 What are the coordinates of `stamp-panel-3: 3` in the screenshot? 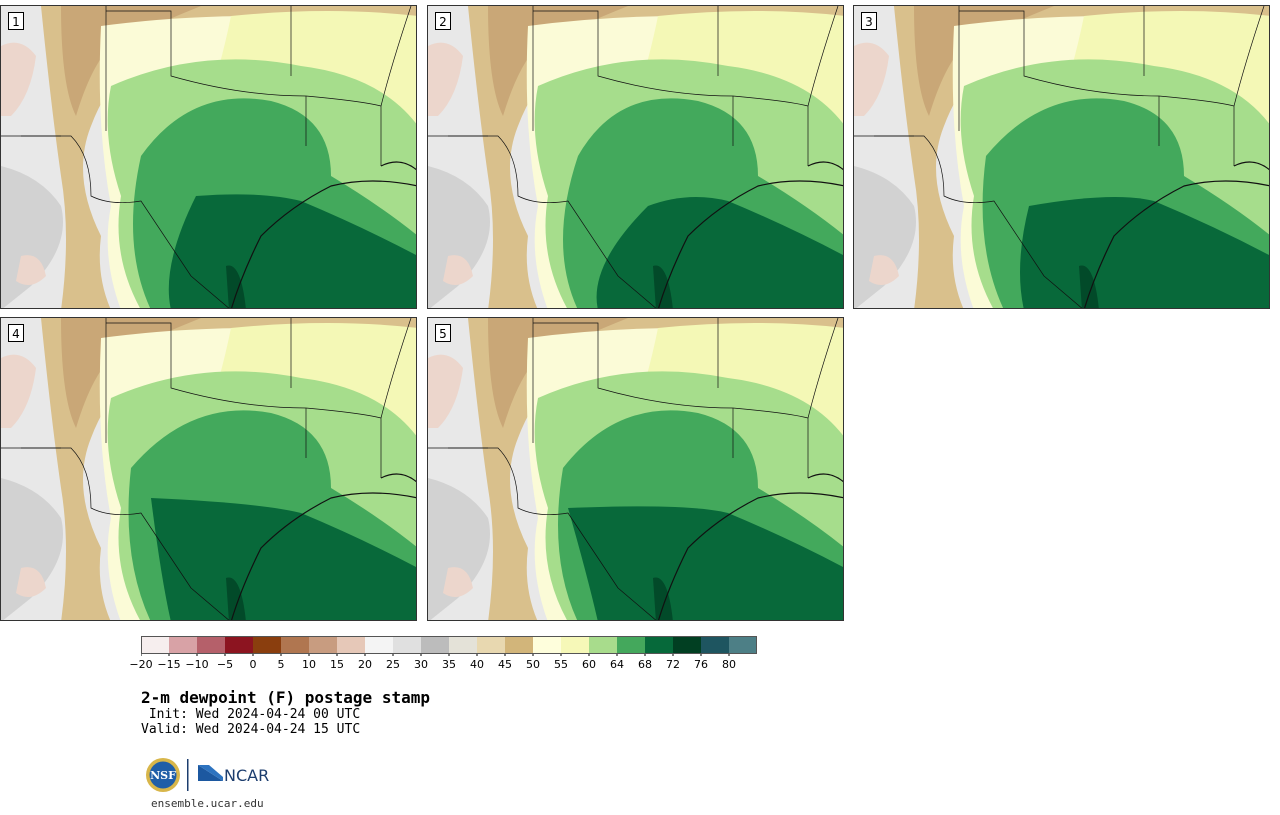 It's located at (1061, 157).